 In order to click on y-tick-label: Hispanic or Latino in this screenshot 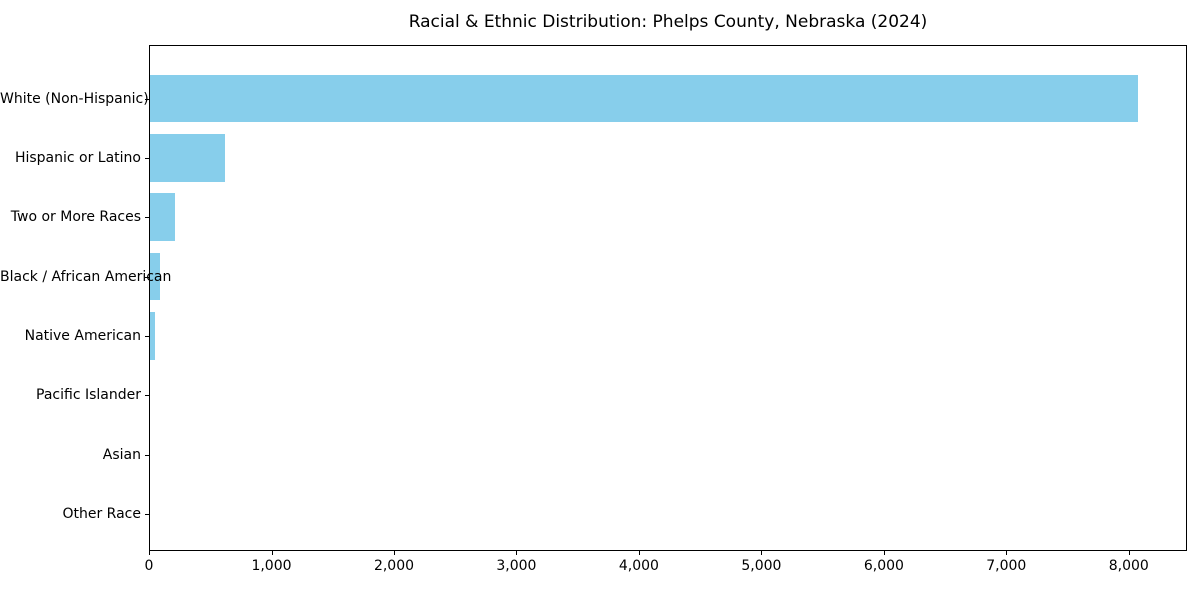, I will do `click(77, 157)`.